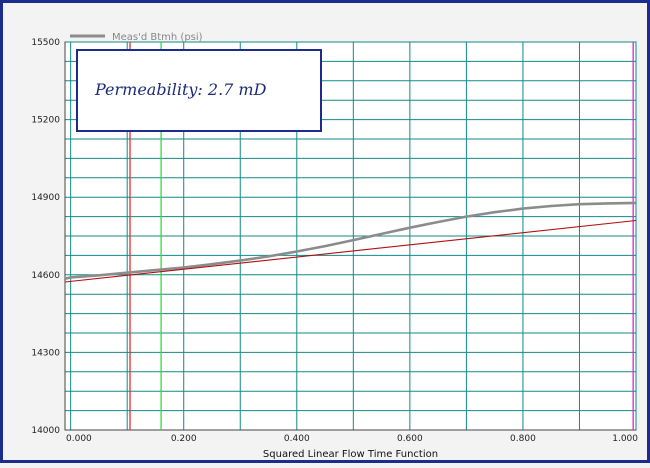  Describe the element at coordinates (180, 89) in the screenshot. I see `annotation-text: Permeability: 2.7 mD` at that location.